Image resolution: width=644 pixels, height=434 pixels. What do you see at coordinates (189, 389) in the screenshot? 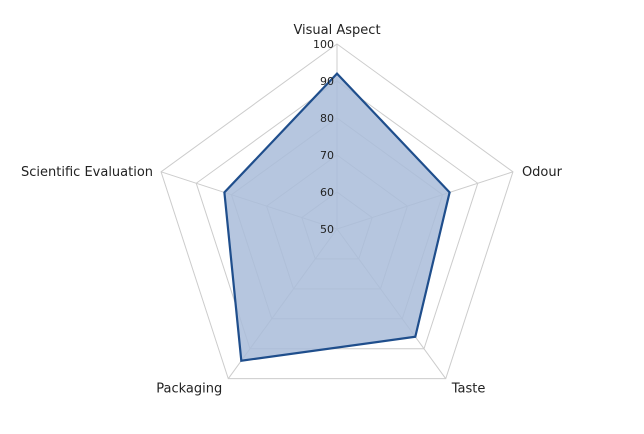
I see `axis-label-packaging: Packaging` at bounding box center [189, 389].